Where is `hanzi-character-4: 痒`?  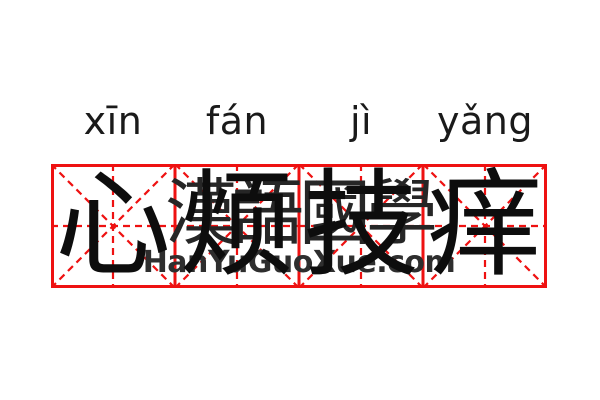 hanzi-character-4: 痒 is located at coordinates (485, 225).